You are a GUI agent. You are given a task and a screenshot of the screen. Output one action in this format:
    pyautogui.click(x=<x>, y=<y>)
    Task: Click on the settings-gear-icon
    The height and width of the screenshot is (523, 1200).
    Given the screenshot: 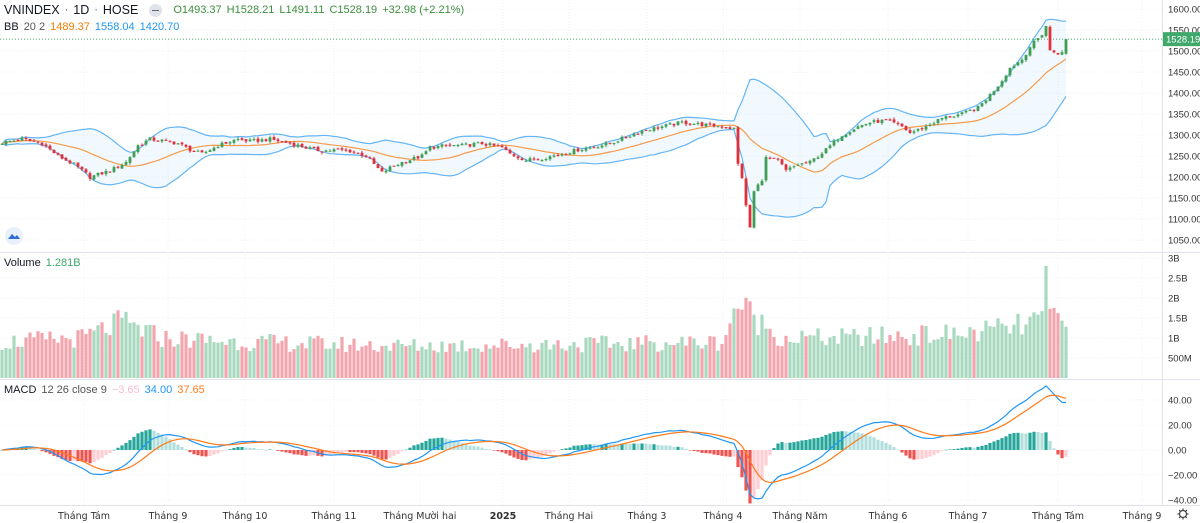 What is the action you would take?
    pyautogui.click(x=1183, y=514)
    